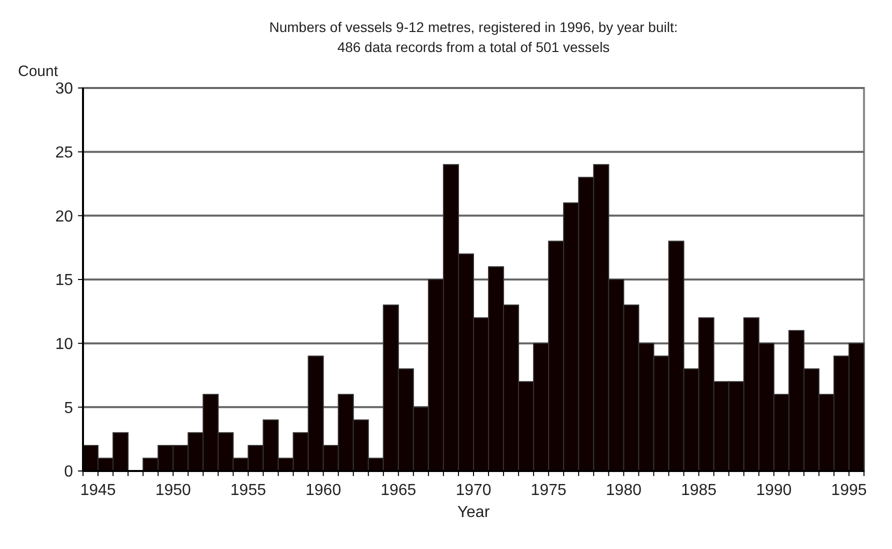 This screenshot has height=549, width=892. I want to click on y-tick-label: 30, so click(64, 89).